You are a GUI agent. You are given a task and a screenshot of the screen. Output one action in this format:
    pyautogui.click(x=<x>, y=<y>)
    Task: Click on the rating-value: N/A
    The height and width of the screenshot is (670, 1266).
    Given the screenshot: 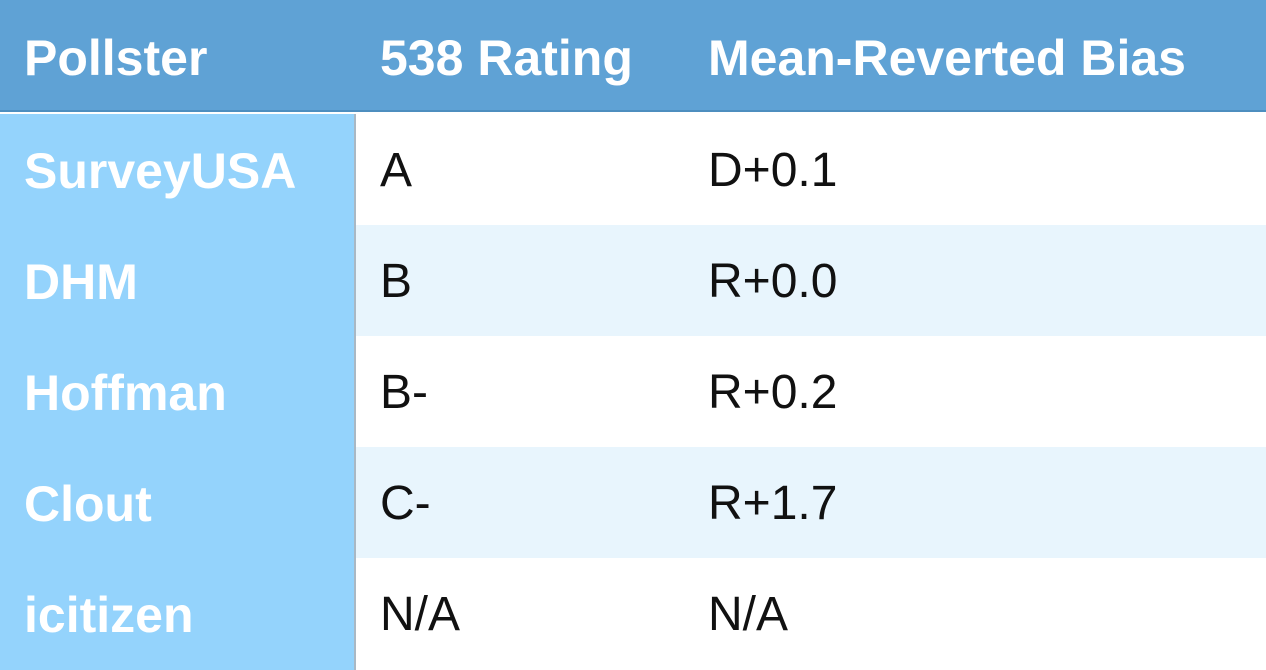 What is the action you would take?
    pyautogui.click(x=420, y=614)
    